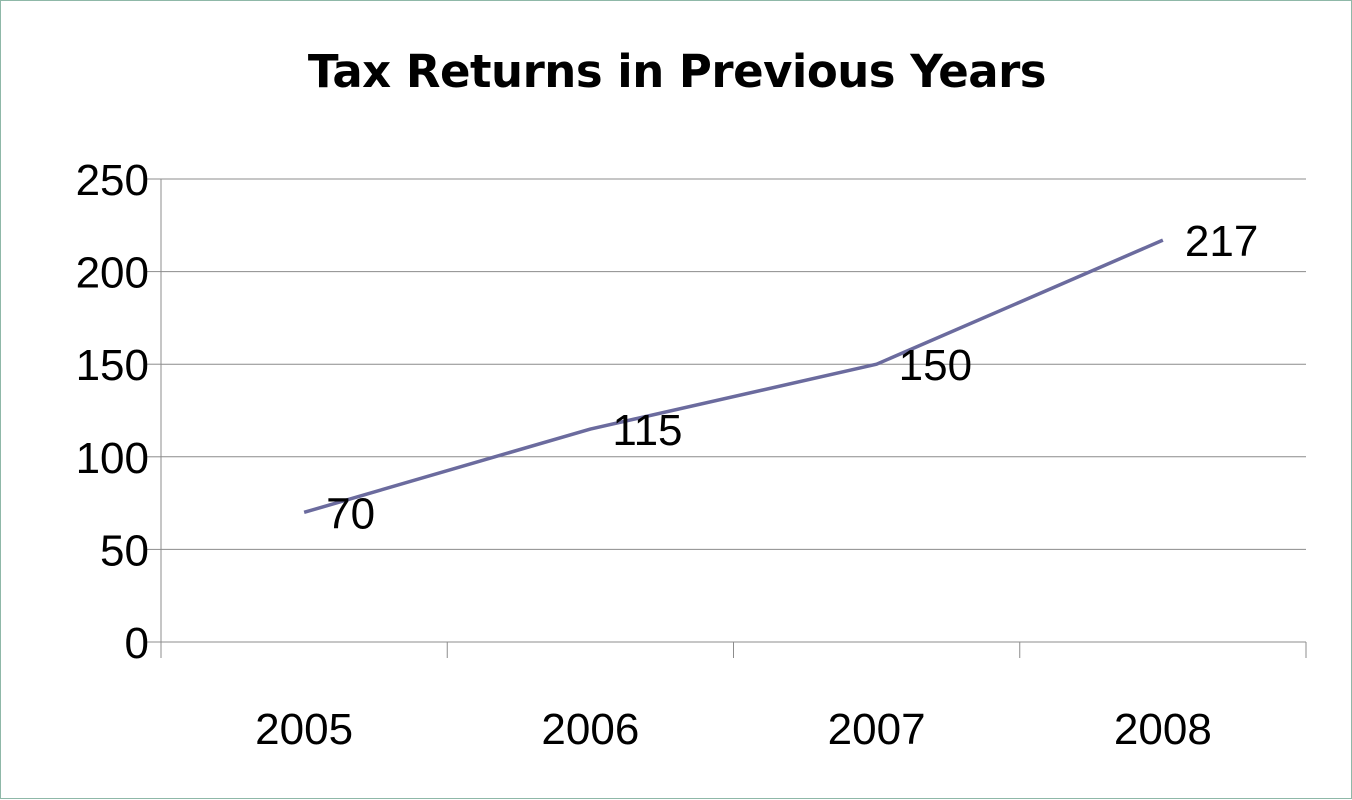  Describe the element at coordinates (877, 729) in the screenshot. I see `x-tick-label: 2007` at that location.